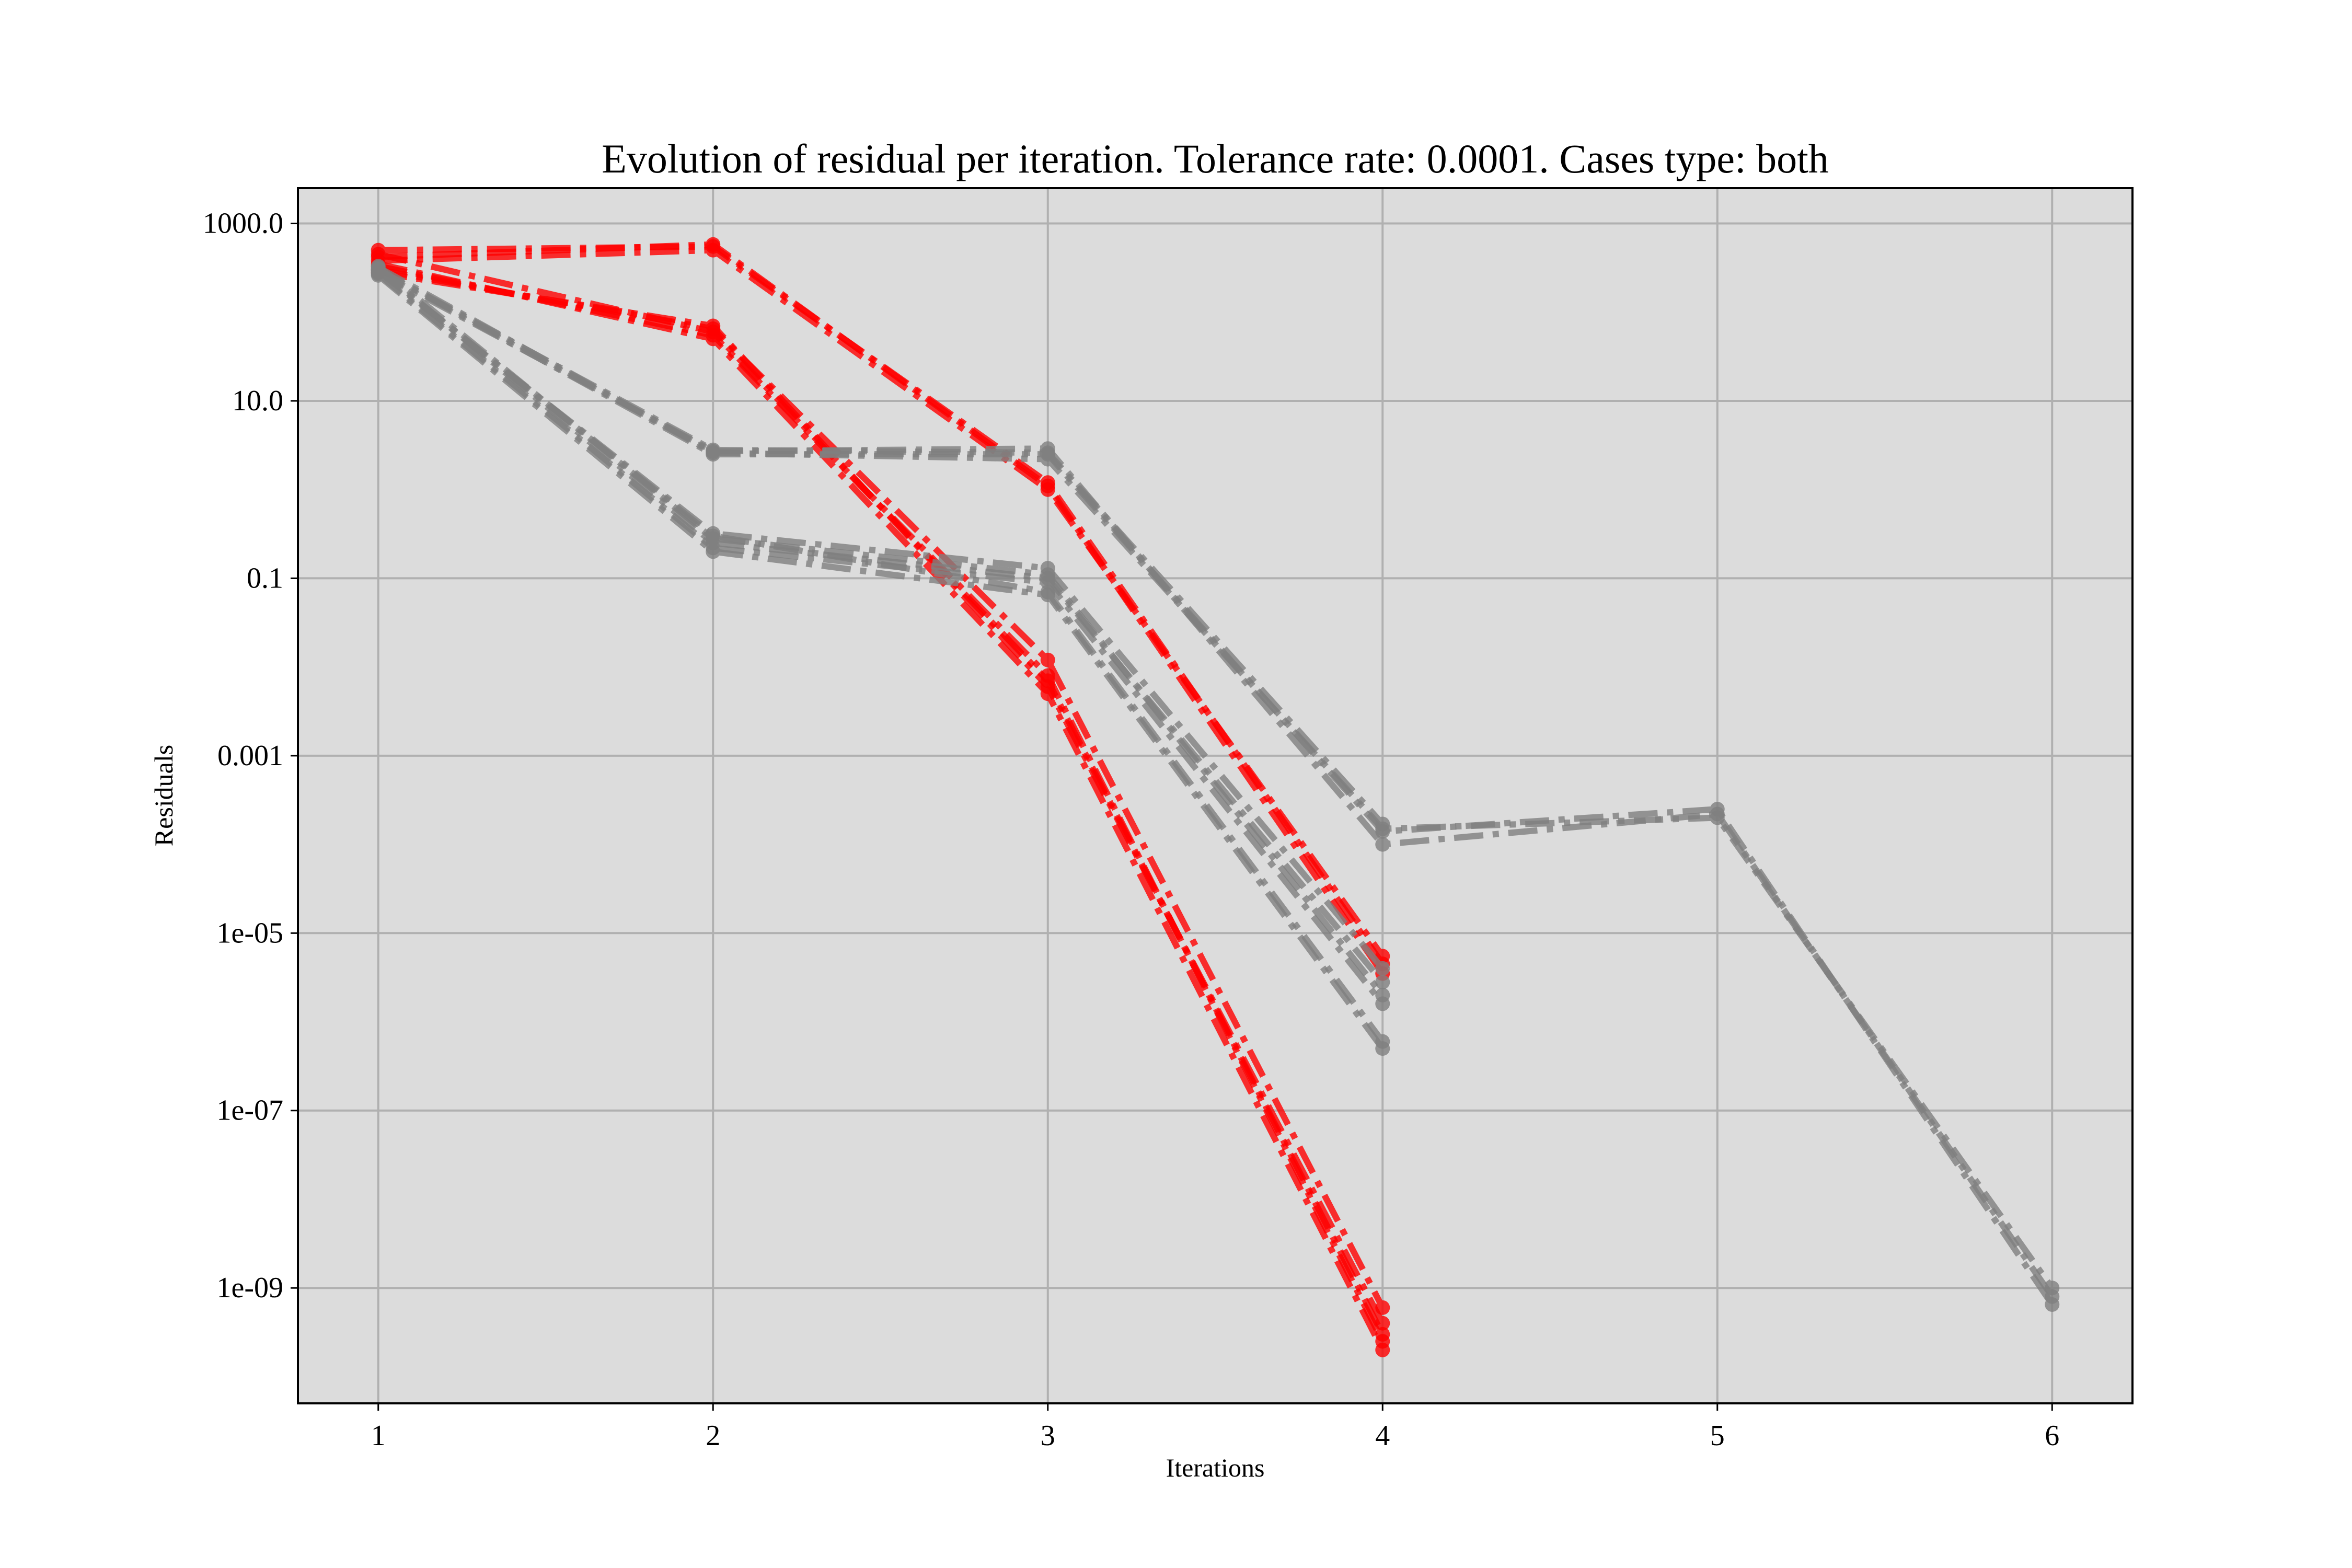  What do you see at coordinates (243, 223) in the screenshot?
I see `y-tick-label: 1000.0` at bounding box center [243, 223].